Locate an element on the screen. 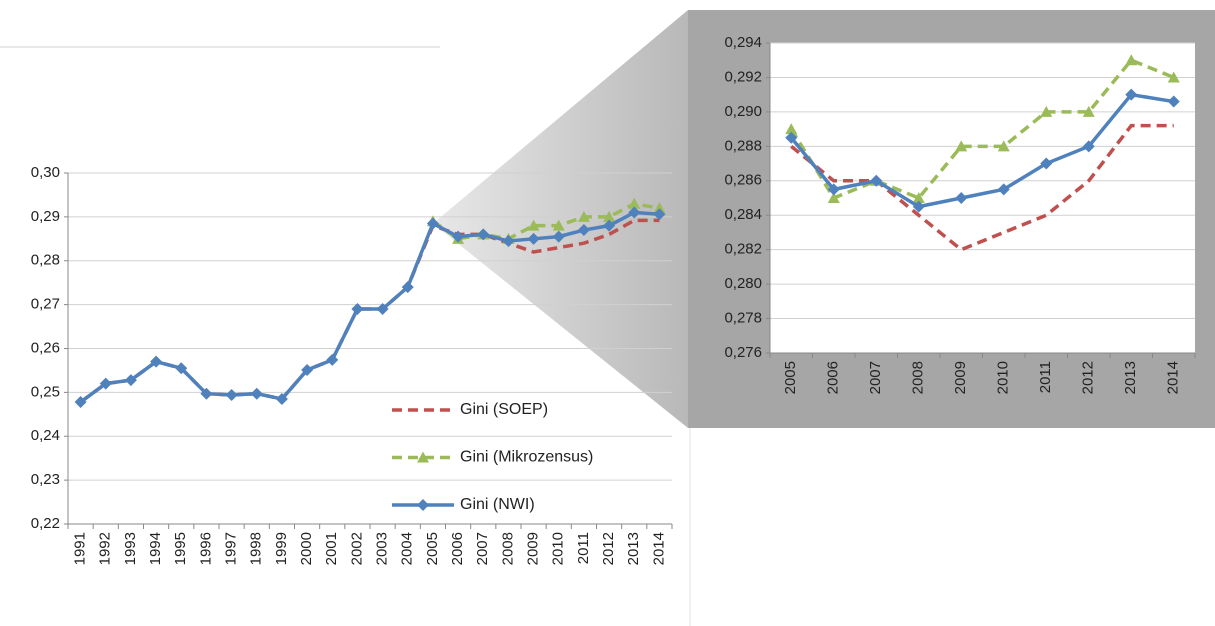 The width and height of the screenshot is (1215, 626). x-tick-label: 2003 is located at coordinates (382, 548).